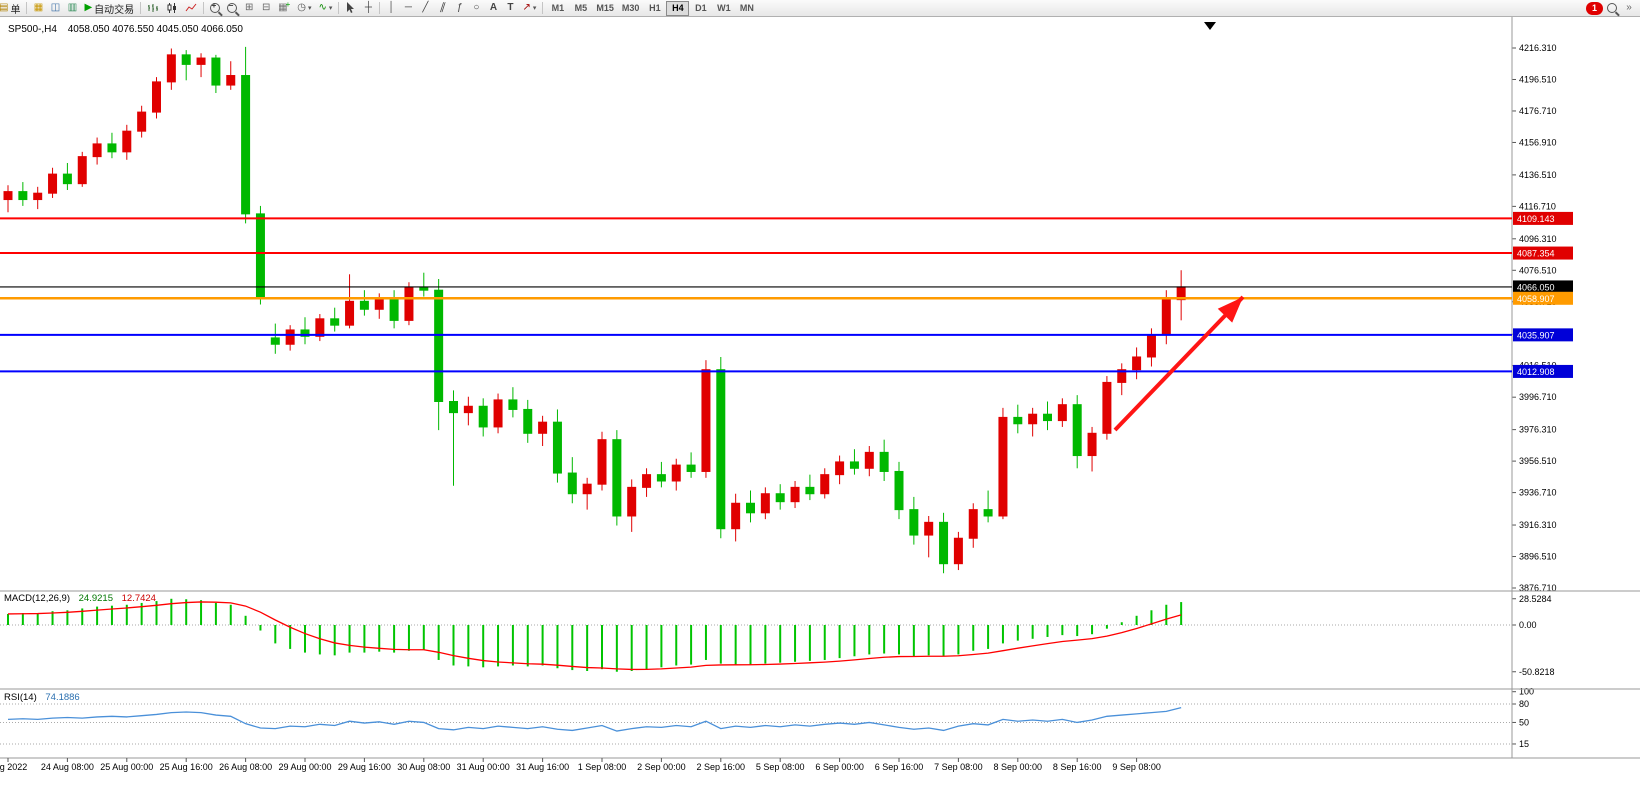 This screenshot has height=810, width=1640. I want to click on text-icon: T, so click(510, 7).